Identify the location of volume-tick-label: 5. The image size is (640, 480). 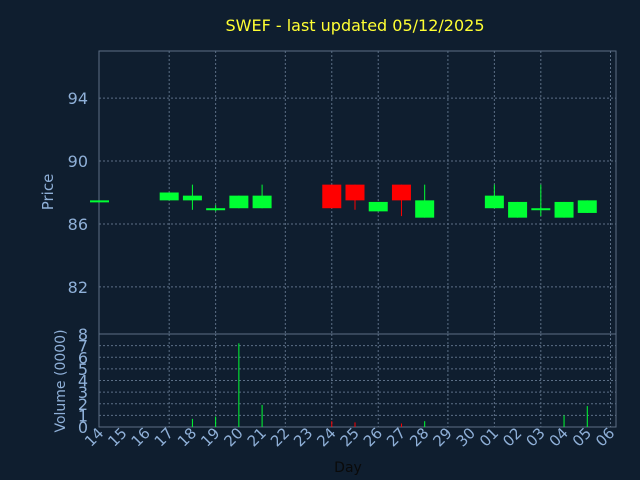
(83, 369).